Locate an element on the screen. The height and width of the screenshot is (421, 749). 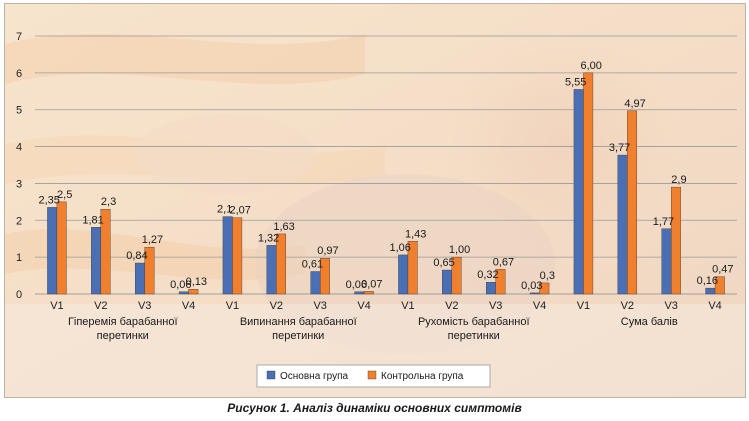
legend: Основна група Контрольна група is located at coordinates (373, 376).